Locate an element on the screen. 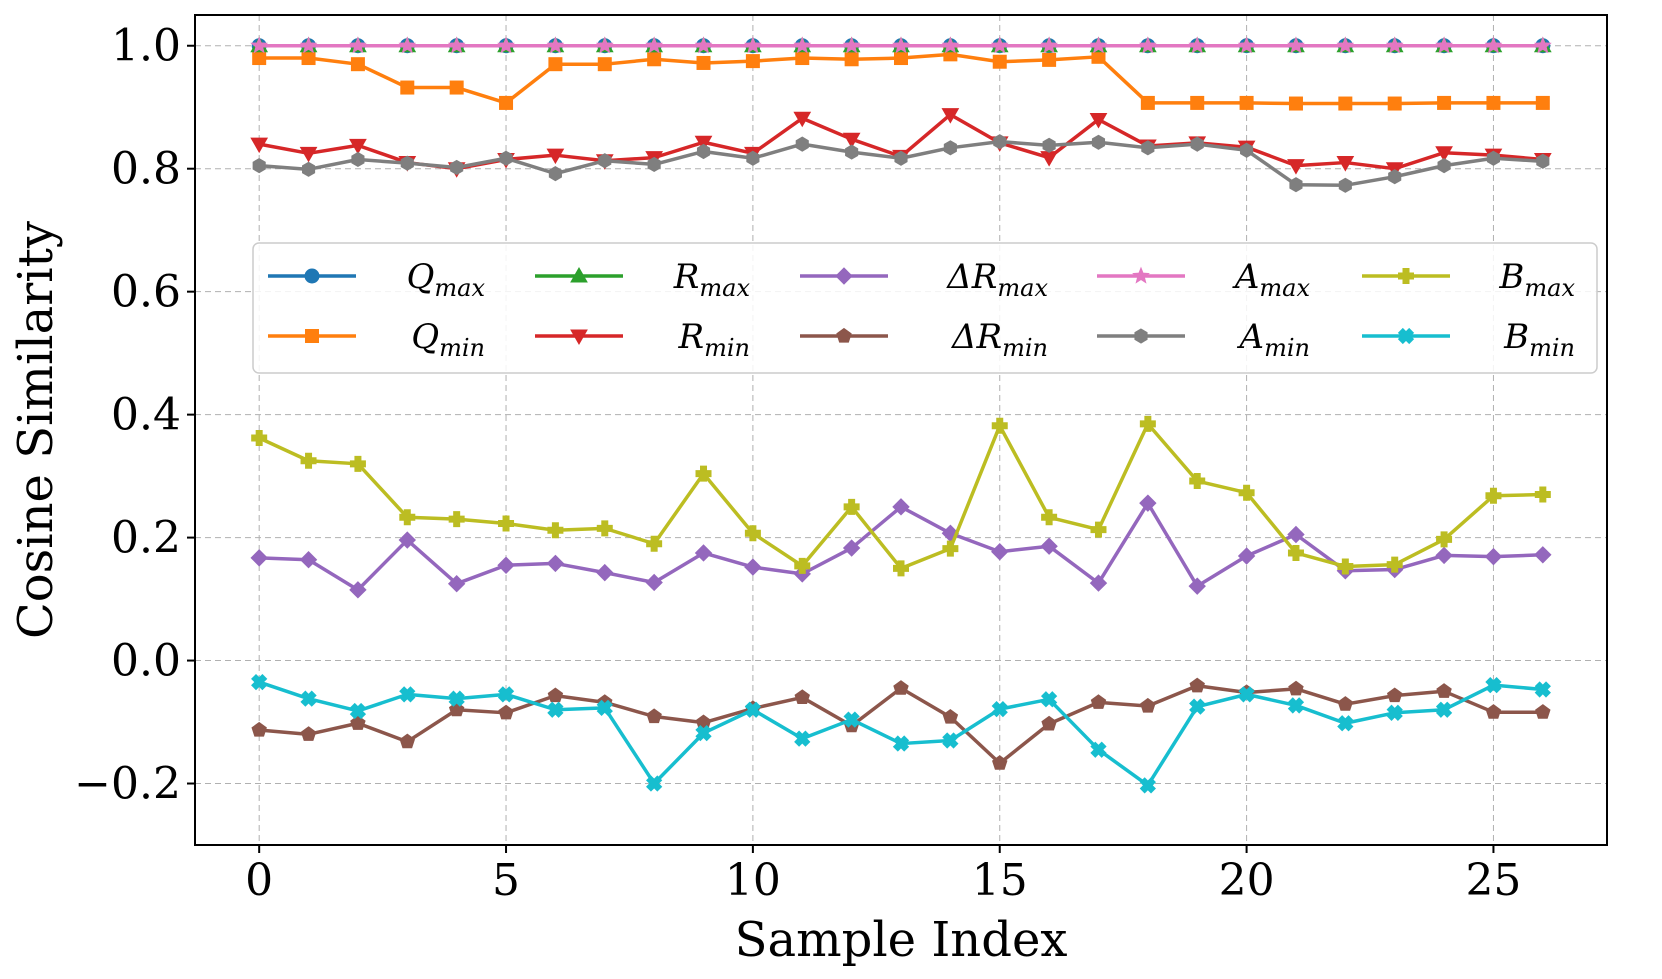  legend-label: Qmin is located at coordinates (448, 339).